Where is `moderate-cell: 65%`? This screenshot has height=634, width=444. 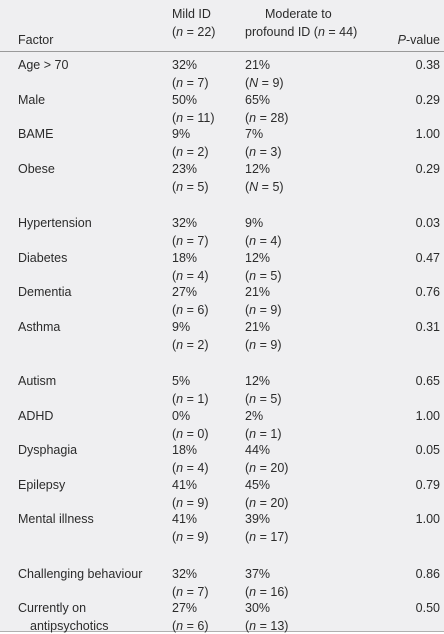 moderate-cell: 65% is located at coordinates (258, 99).